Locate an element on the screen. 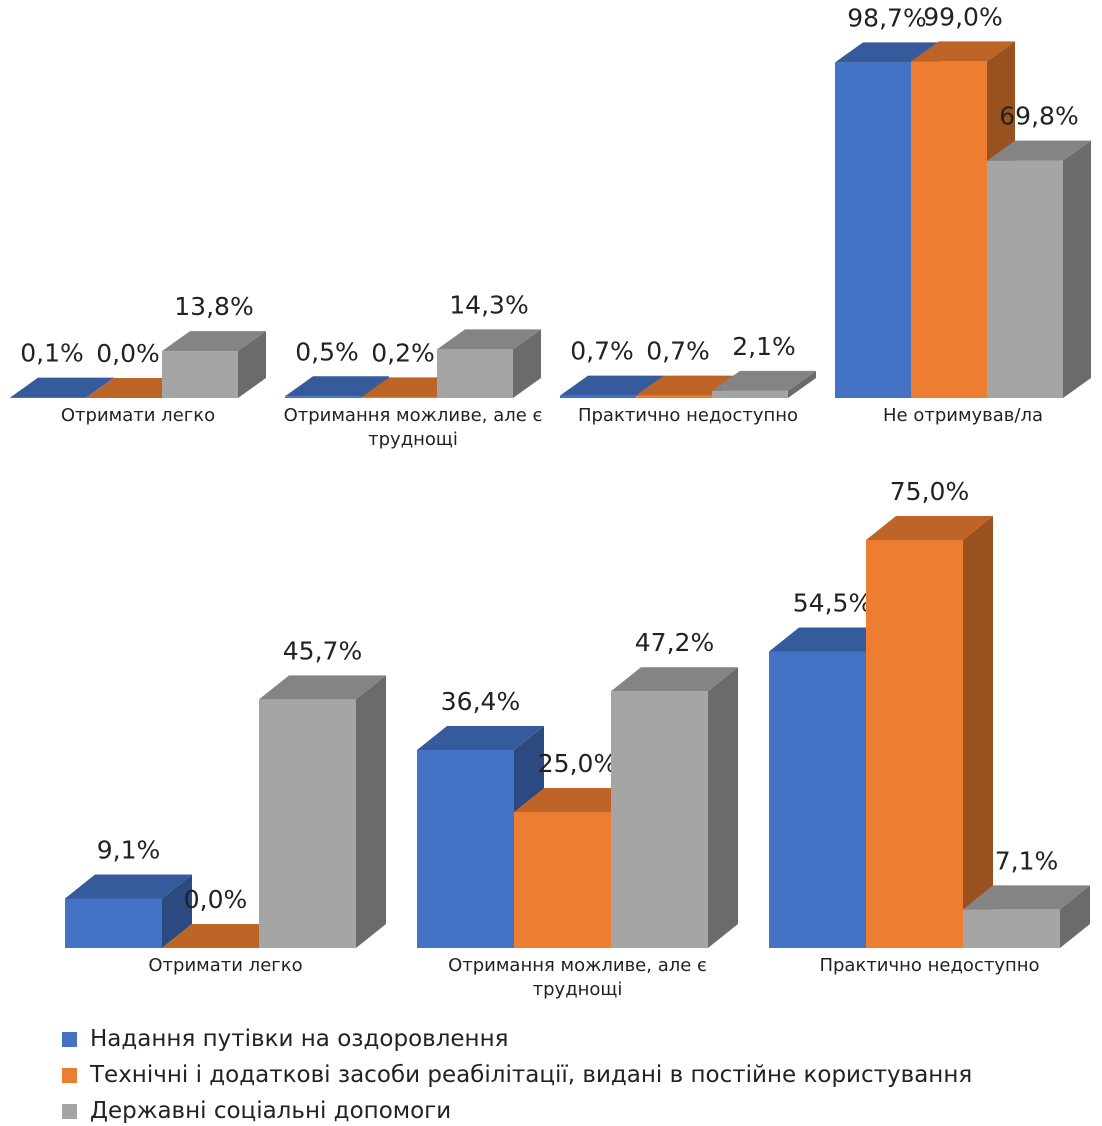 This screenshot has width=1102, height=1126. value-label: 69,8% is located at coordinates (1038, 116).